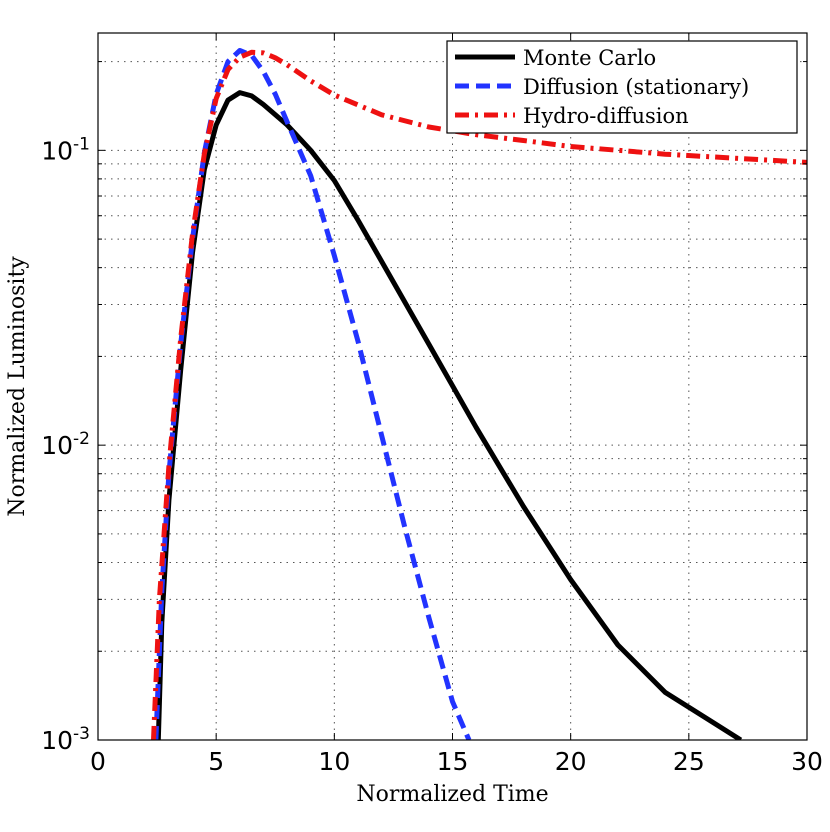  I want to click on x-tick-label: 20, so click(571, 761).